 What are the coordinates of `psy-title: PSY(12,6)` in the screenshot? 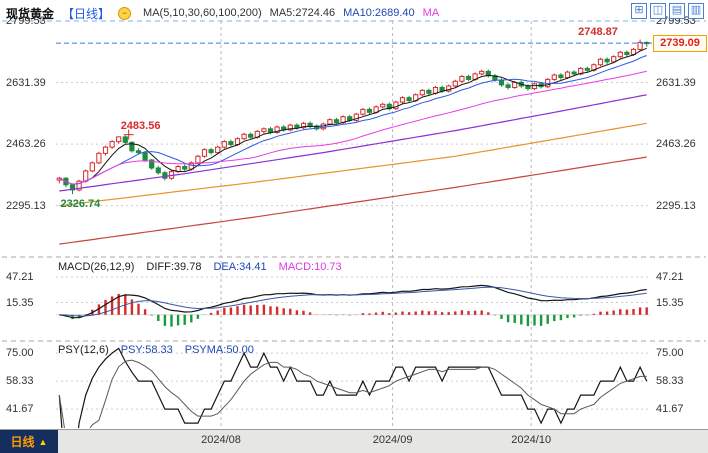 It's located at (83, 350).